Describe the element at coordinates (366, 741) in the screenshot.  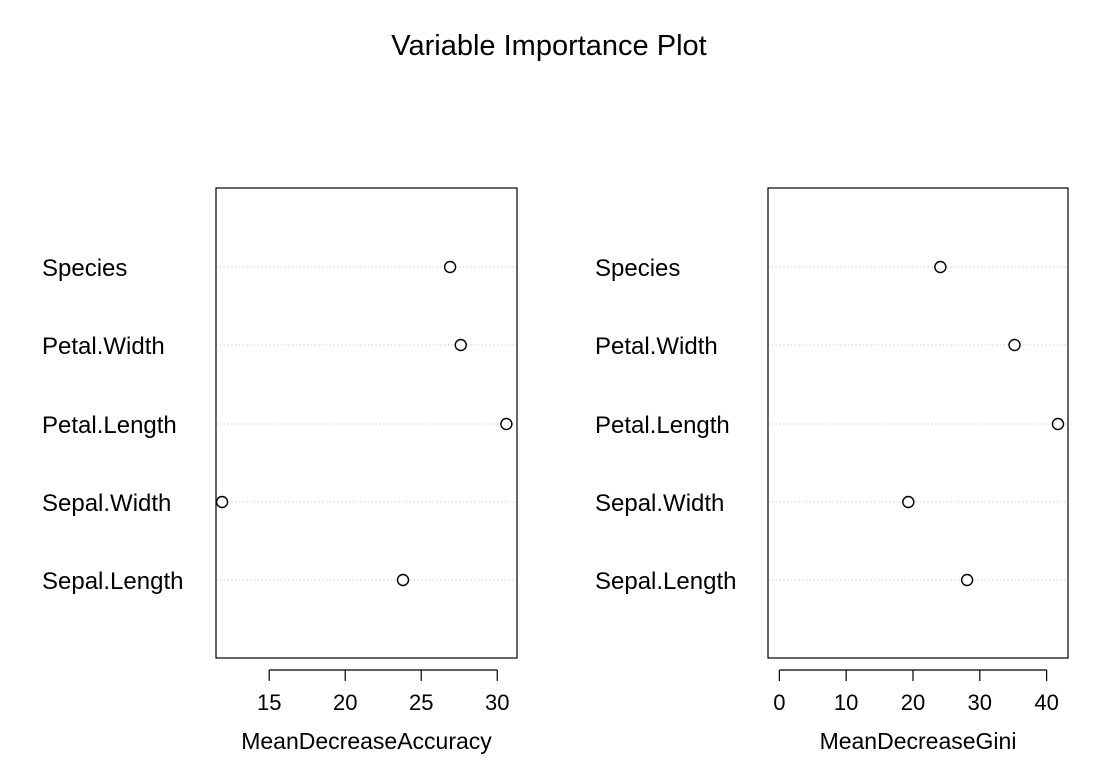
I see `x-axis-title: MeanDecreaseAccuracy` at that location.